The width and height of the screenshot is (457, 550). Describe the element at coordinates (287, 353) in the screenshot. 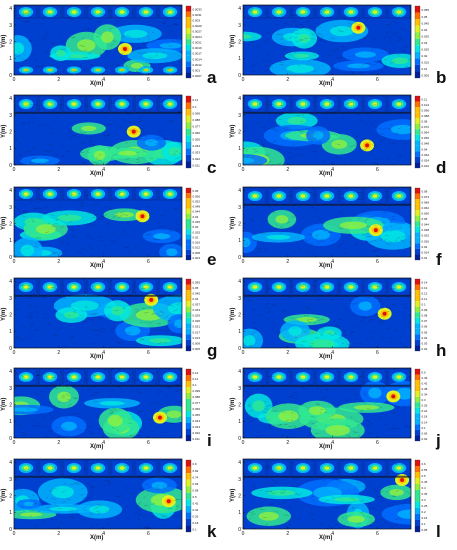

I see `x-tick-label: 2` at that location.